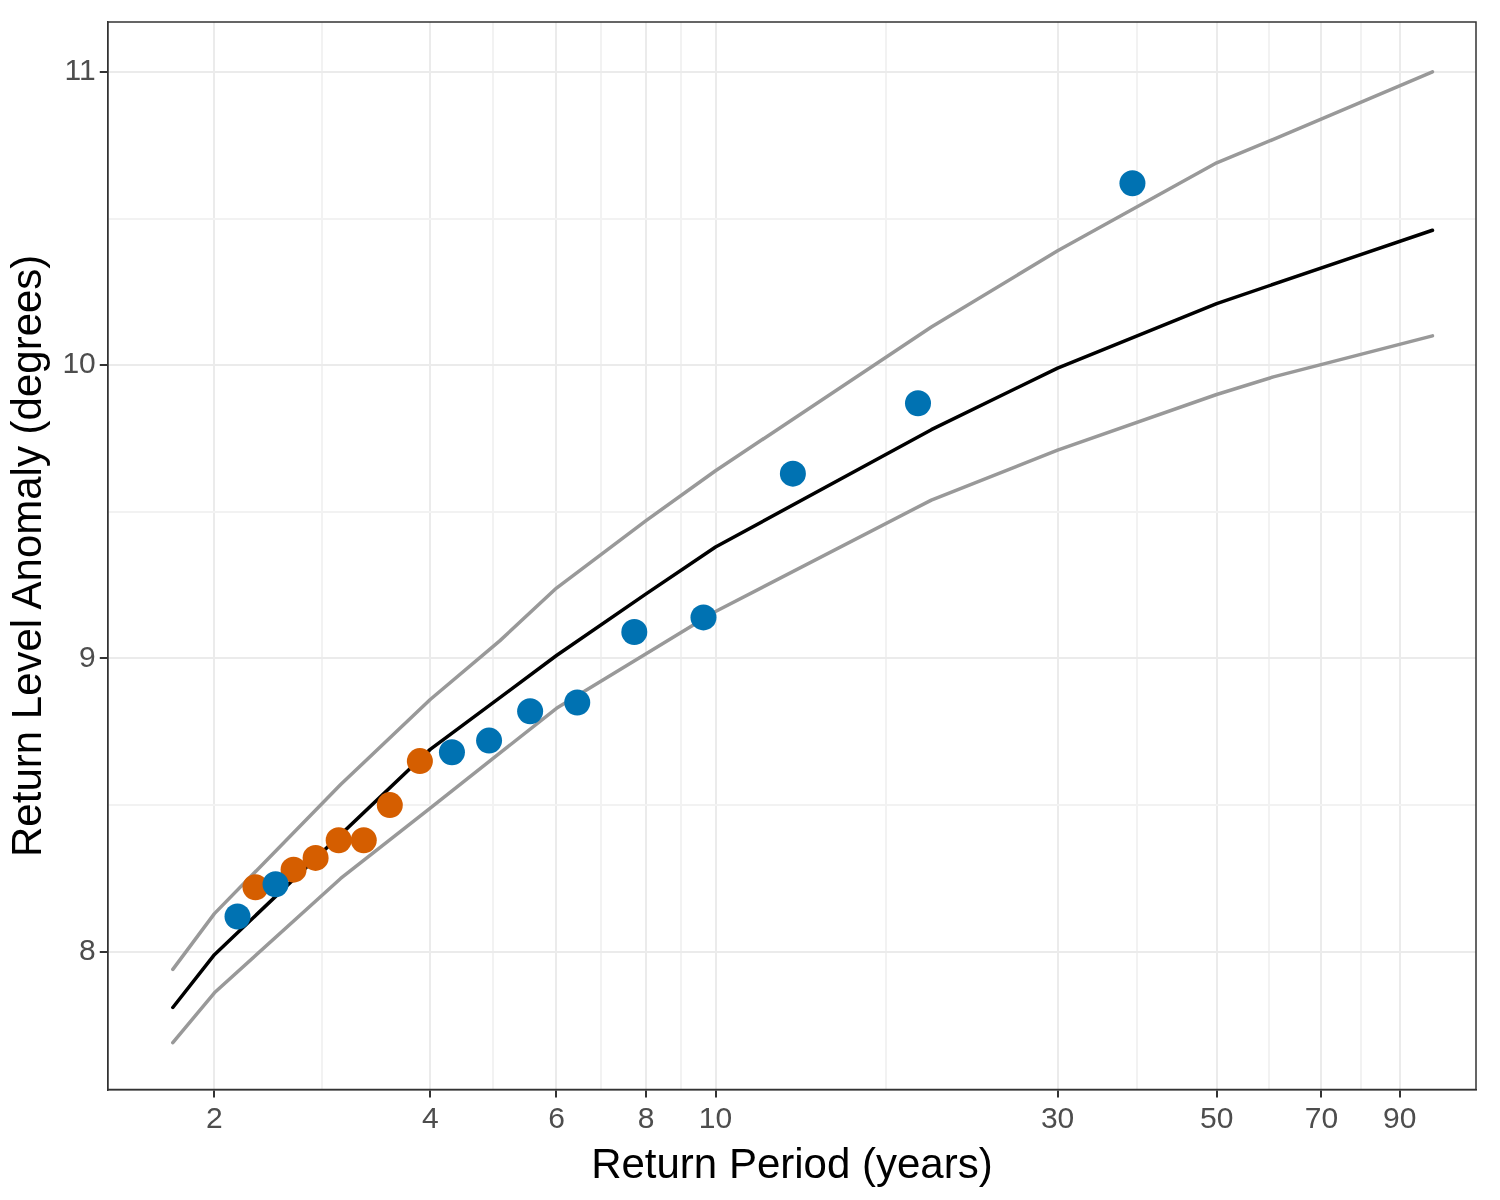 This screenshot has height=1200, width=1500. What do you see at coordinates (214, 1117) in the screenshot?
I see `x-tick-label: 2` at bounding box center [214, 1117].